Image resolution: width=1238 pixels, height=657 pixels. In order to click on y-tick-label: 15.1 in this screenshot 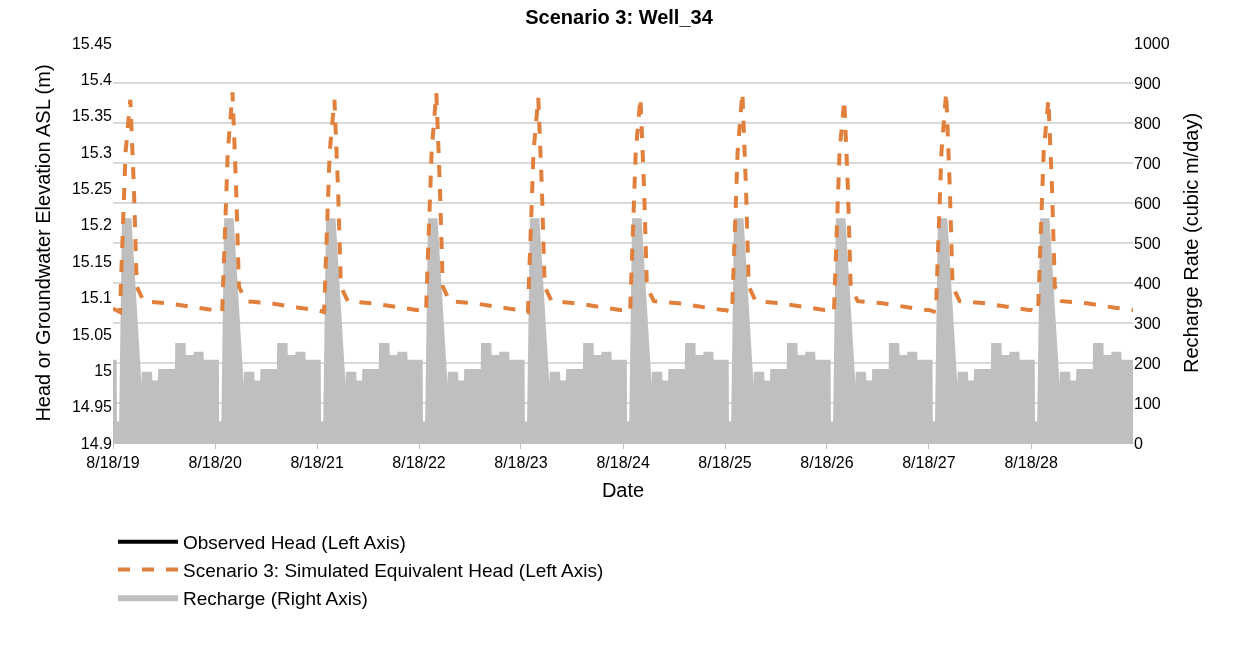, I will do `click(96, 298)`.